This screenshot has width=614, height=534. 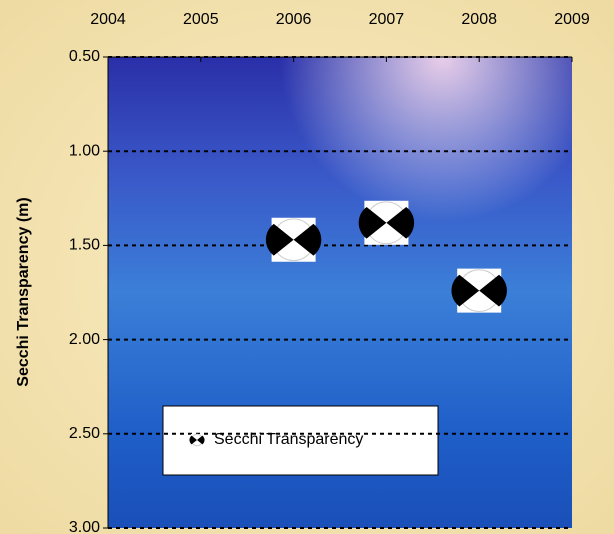 I want to click on x-tick-label: 2007, so click(x=387, y=19).